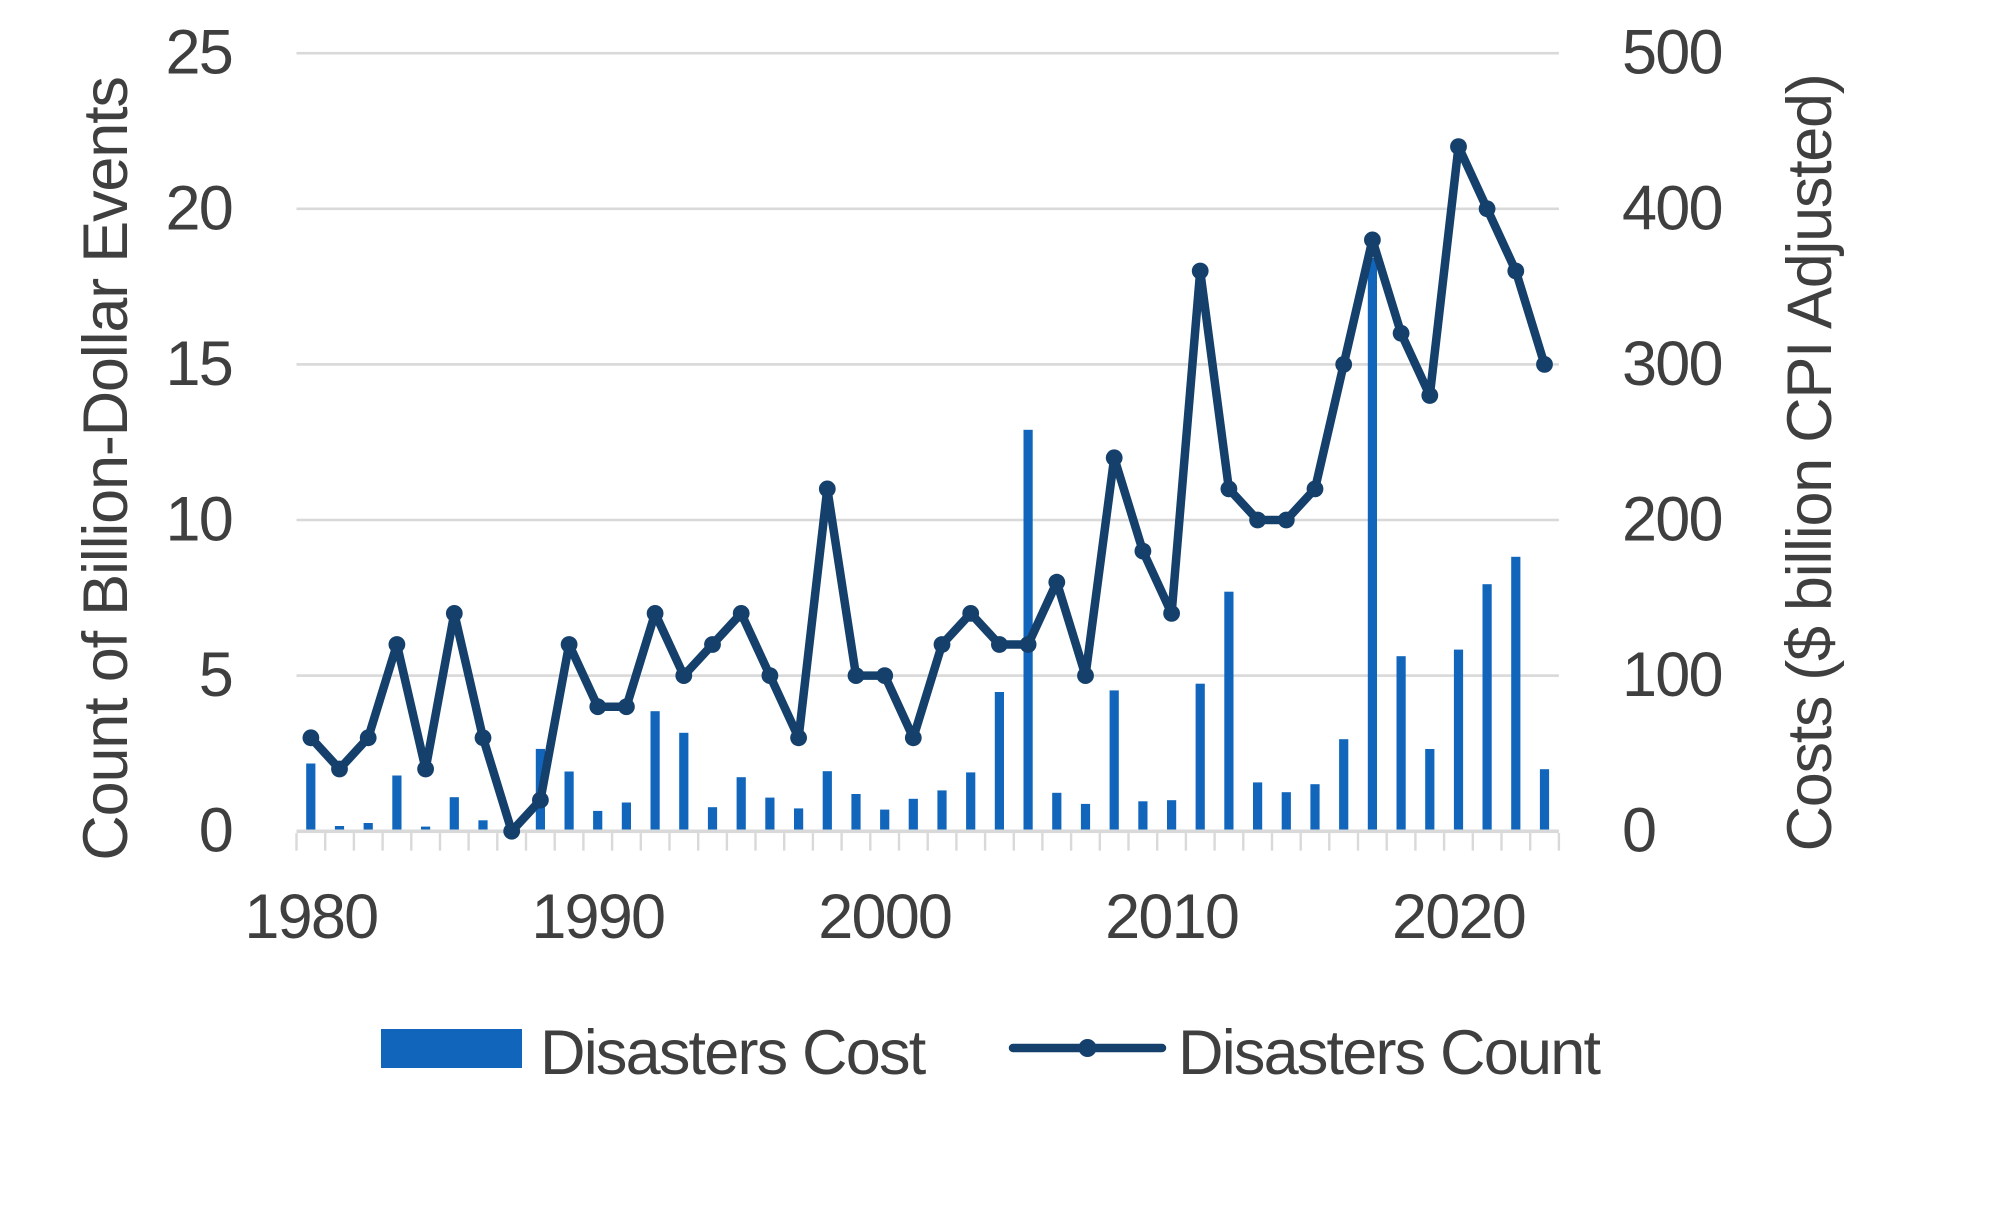  Describe the element at coordinates (310, 917) in the screenshot. I see `svg-text: 1980` at that location.